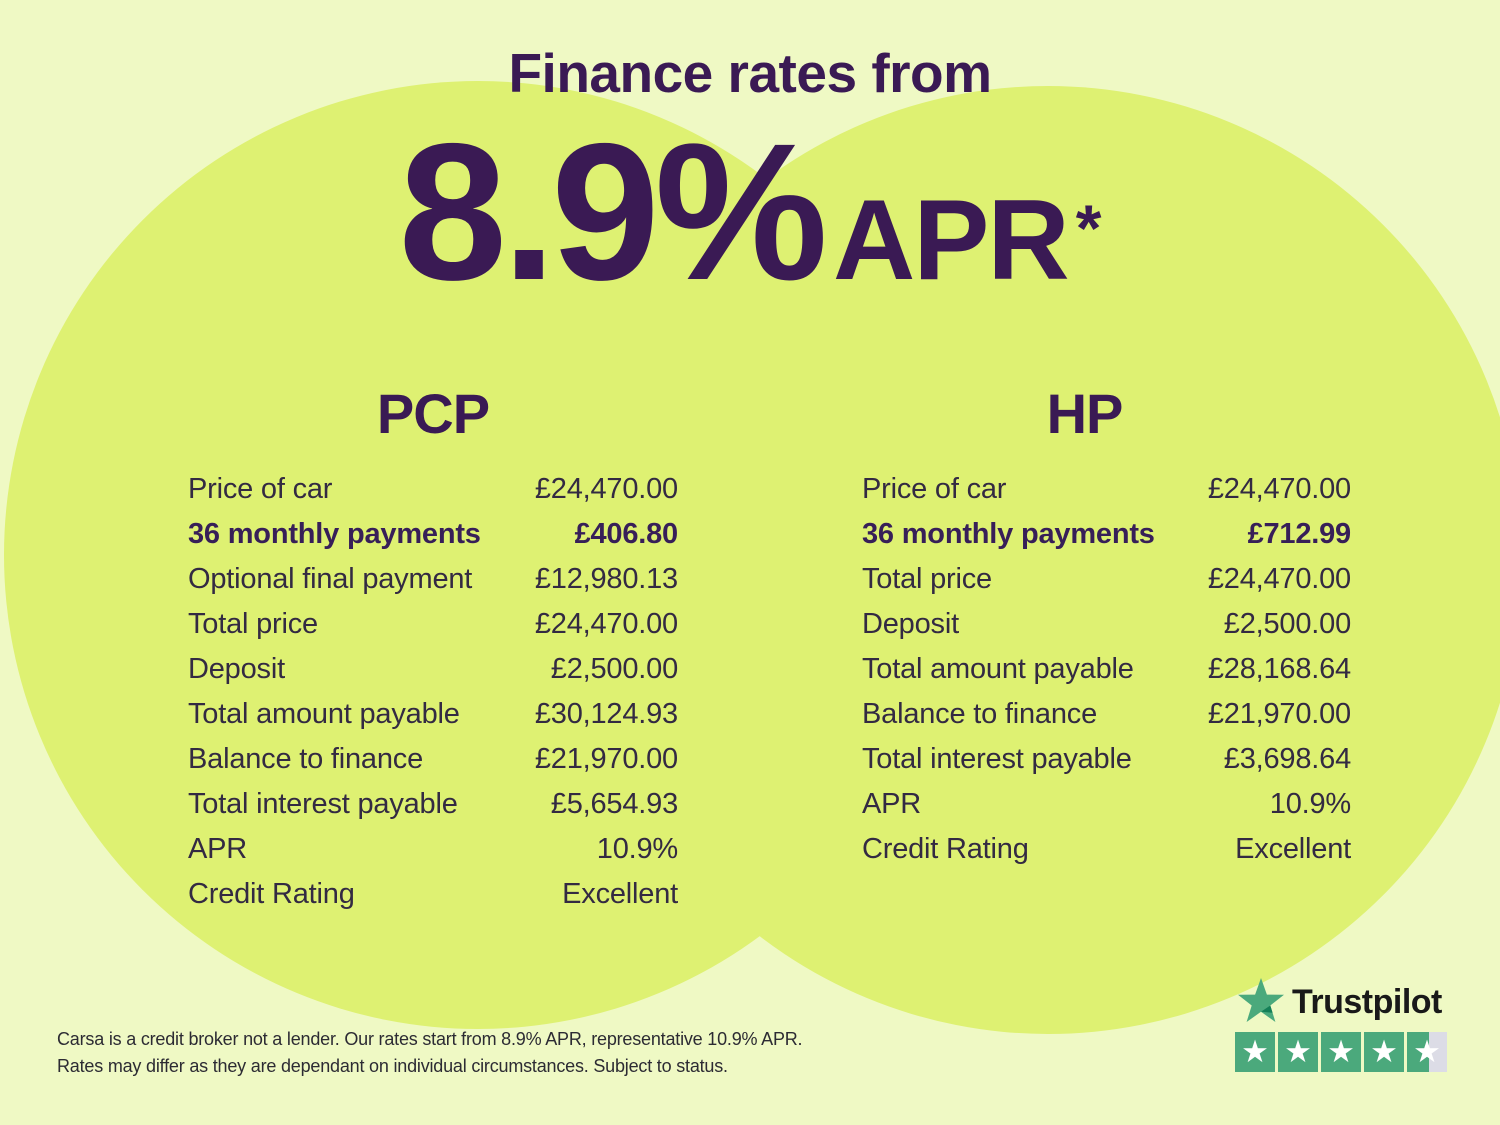 The width and height of the screenshot is (1500, 1125). I want to click on hp-heading: HP, so click(1085, 413).